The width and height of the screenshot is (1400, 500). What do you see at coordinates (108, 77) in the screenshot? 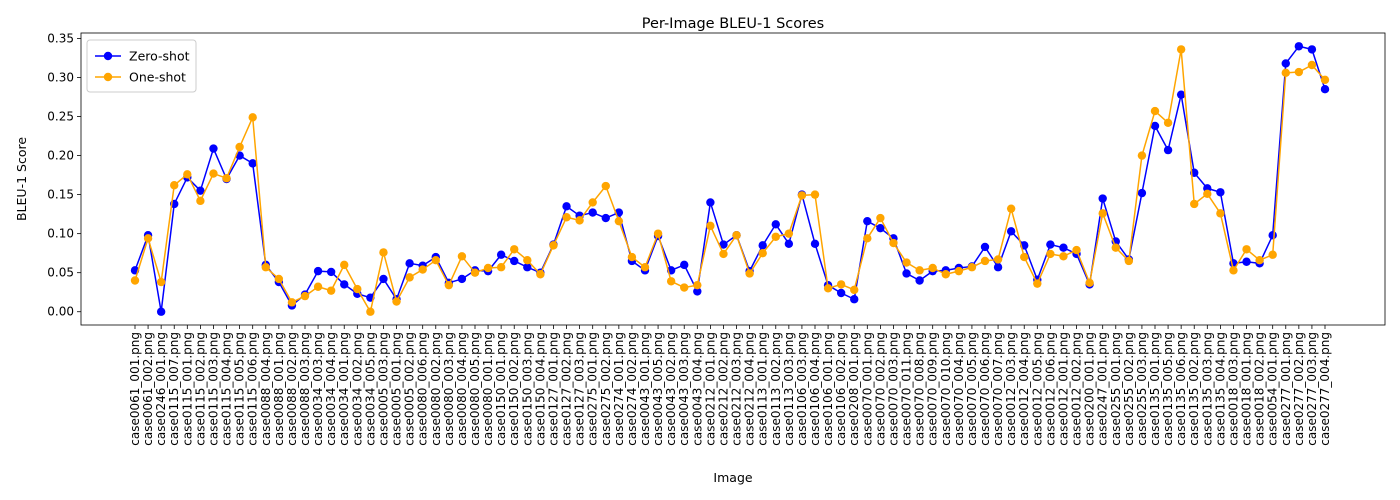
I see `legend-marker` at bounding box center [108, 77].